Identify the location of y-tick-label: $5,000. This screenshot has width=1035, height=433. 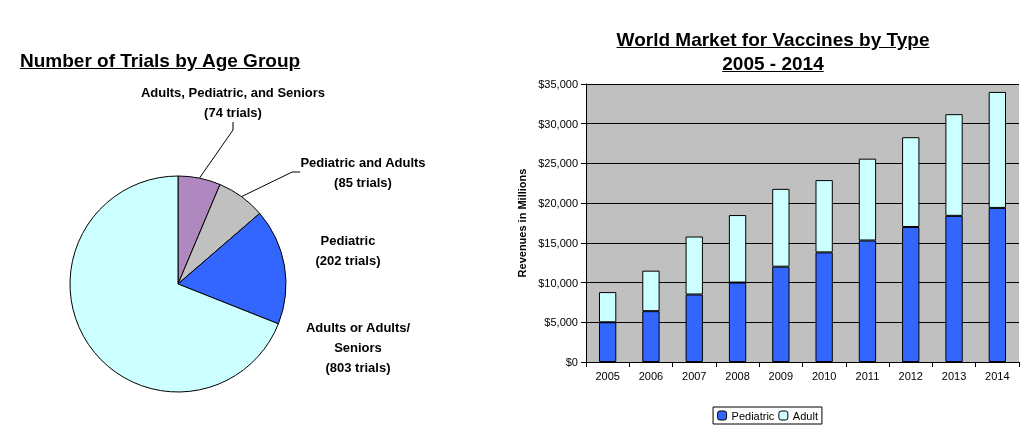
(561, 322).